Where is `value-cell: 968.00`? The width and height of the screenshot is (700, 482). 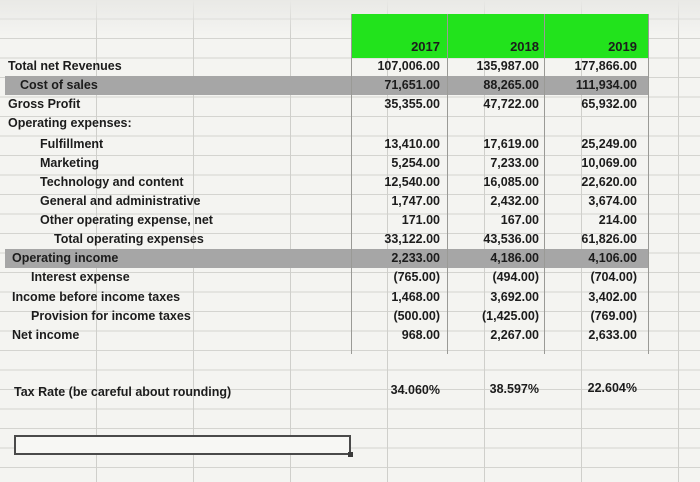 value-cell: 968.00 is located at coordinates (420, 335).